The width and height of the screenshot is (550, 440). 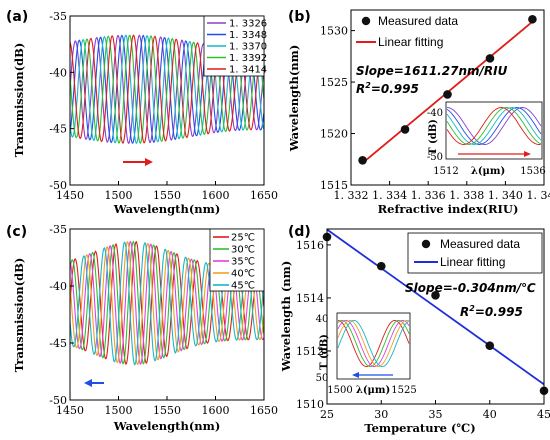 I want to click on x-tick-label: 25, so click(x=327, y=414).